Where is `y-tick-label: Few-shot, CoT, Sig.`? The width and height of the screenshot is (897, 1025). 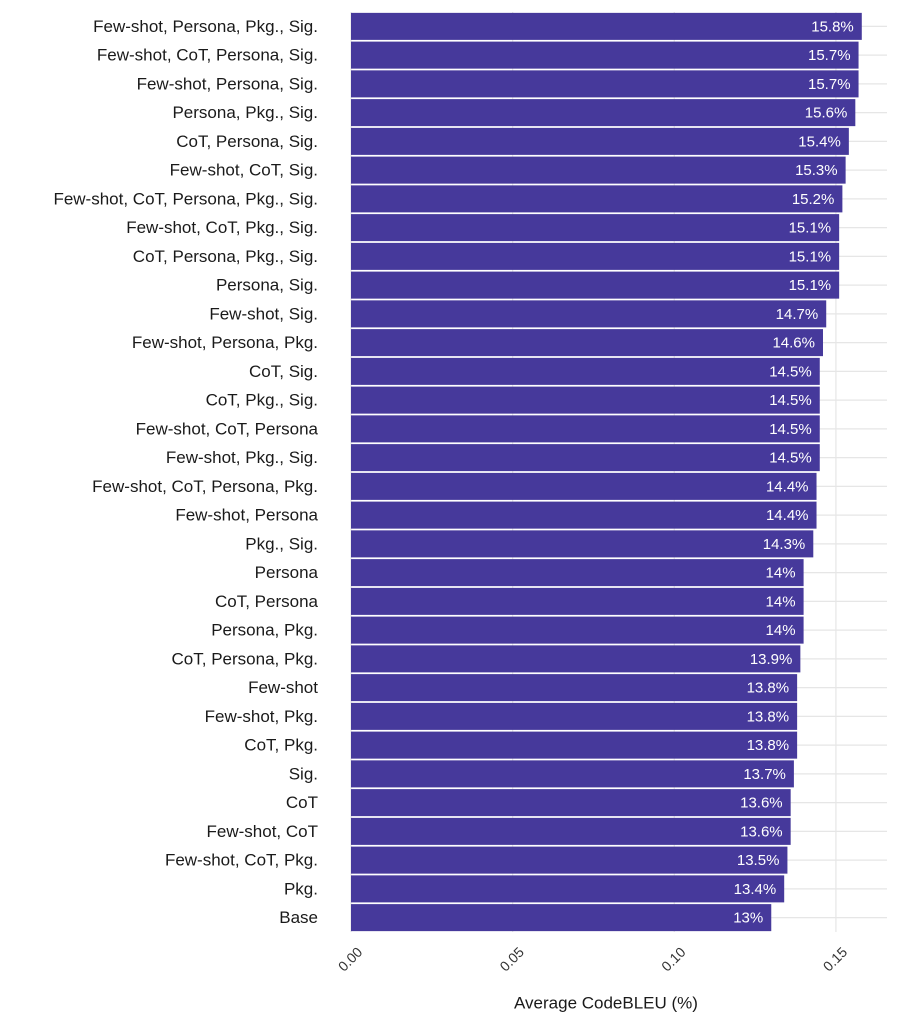 y-tick-label: Few-shot, CoT, Sig. is located at coordinates (244, 170).